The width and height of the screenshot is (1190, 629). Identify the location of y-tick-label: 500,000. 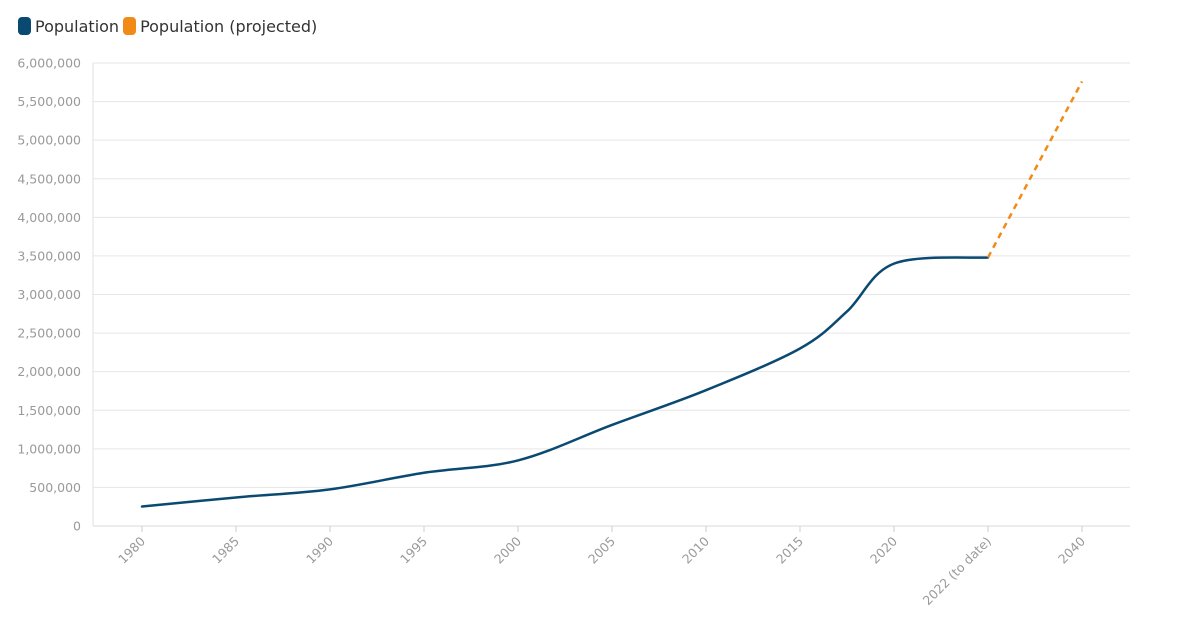
(55, 487).